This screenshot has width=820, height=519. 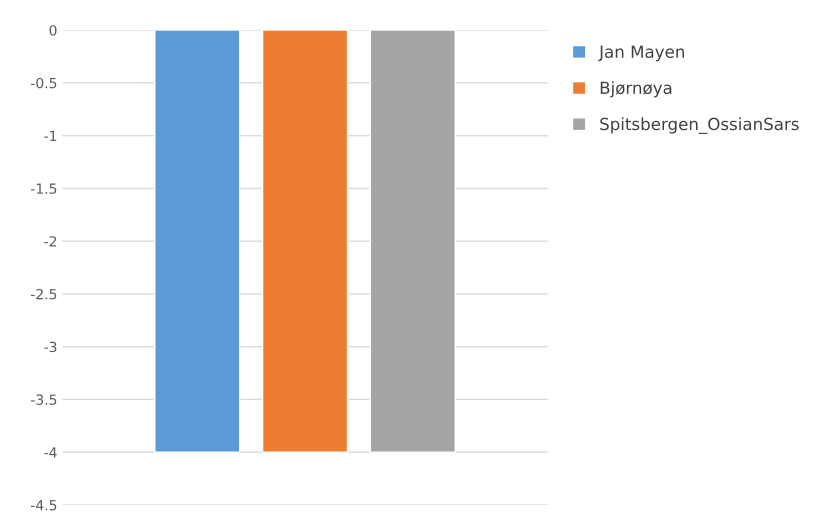 What do you see at coordinates (50, 347) in the screenshot?
I see `y-tick-label: -3` at bounding box center [50, 347].